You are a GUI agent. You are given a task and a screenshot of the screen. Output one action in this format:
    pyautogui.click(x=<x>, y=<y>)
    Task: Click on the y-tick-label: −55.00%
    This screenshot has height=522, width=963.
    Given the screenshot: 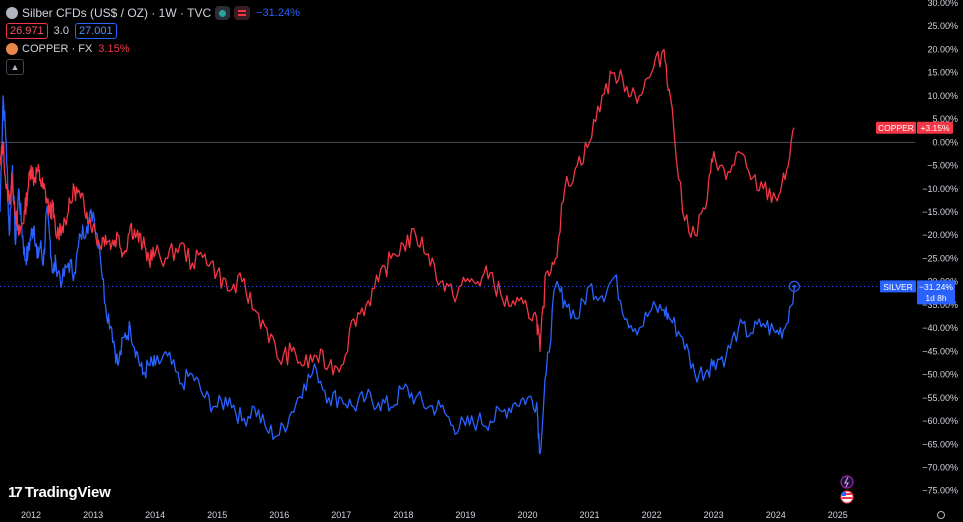 What is the action you would take?
    pyautogui.click(x=940, y=398)
    